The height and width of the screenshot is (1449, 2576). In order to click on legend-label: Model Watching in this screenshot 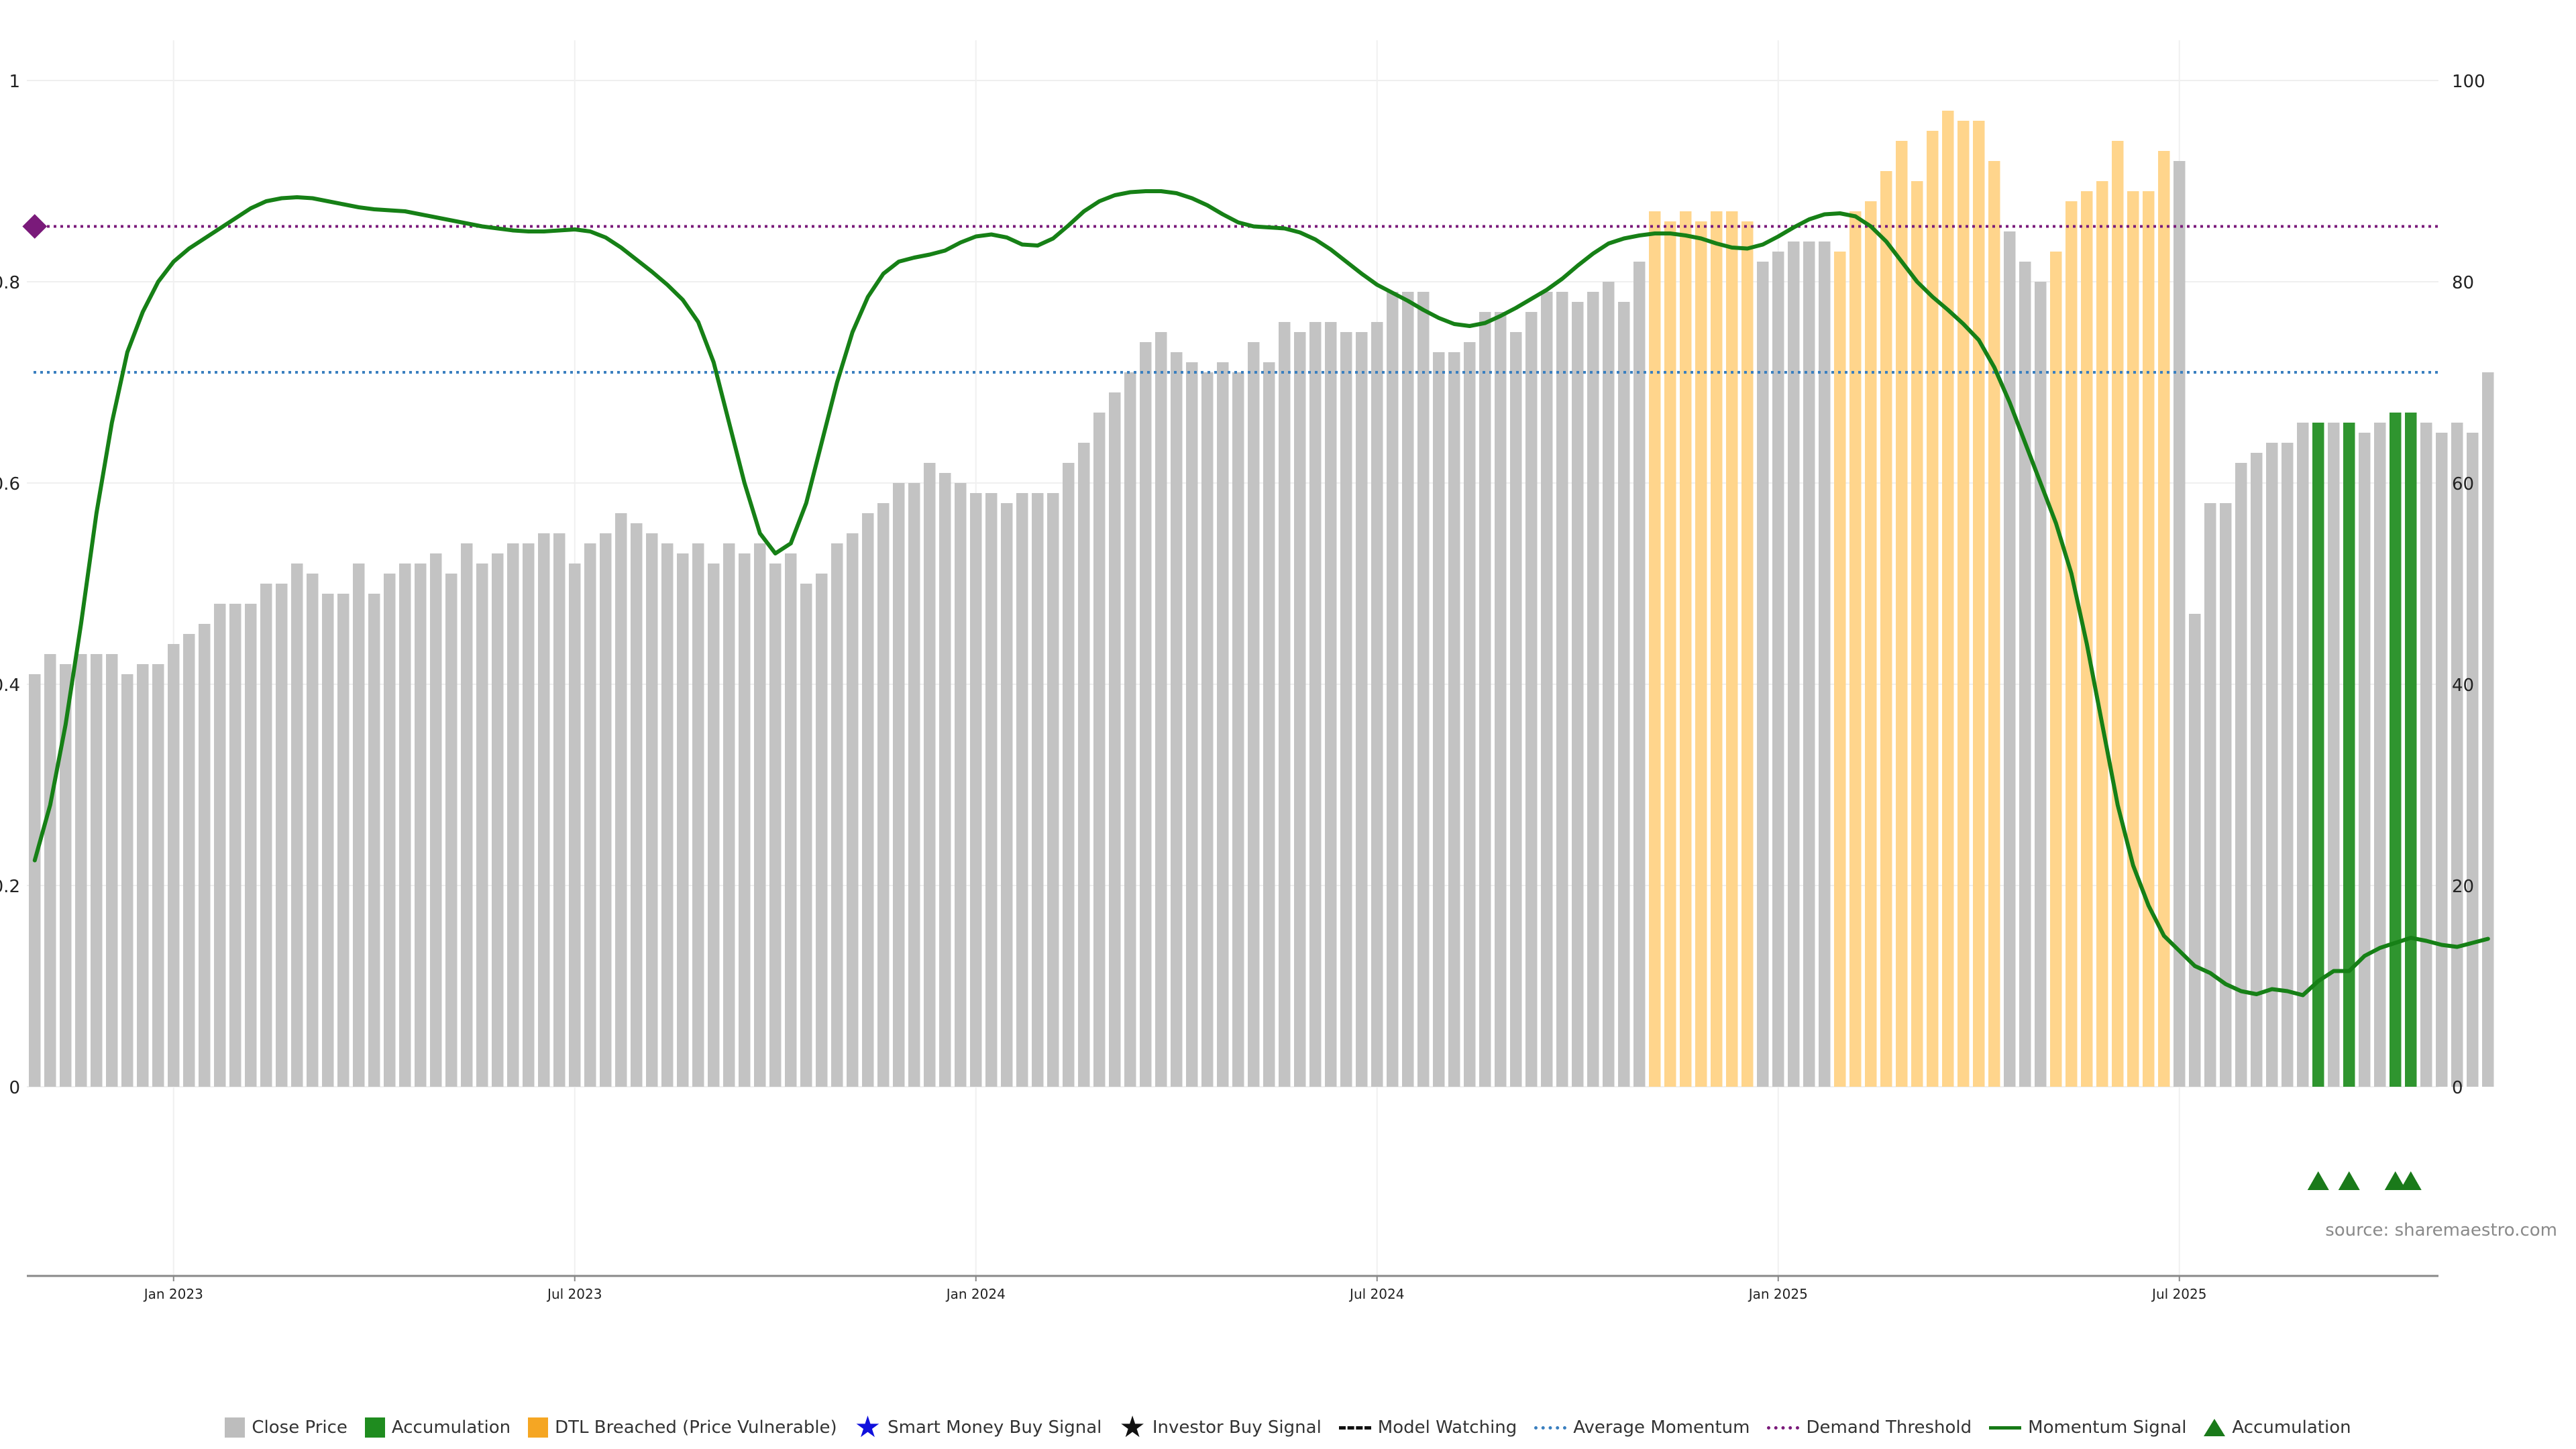, I will do `click(1447, 1427)`.